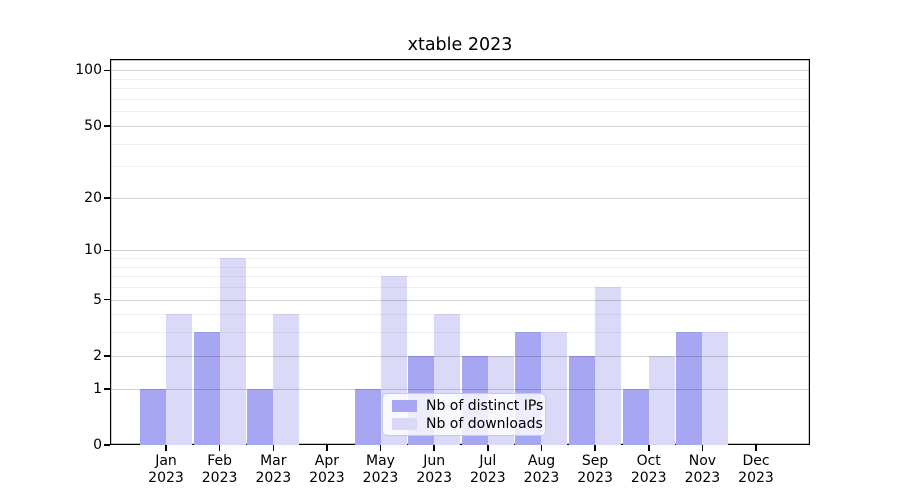 This screenshot has height=500, width=900. I want to click on y-tick-label: 1, so click(97, 388).